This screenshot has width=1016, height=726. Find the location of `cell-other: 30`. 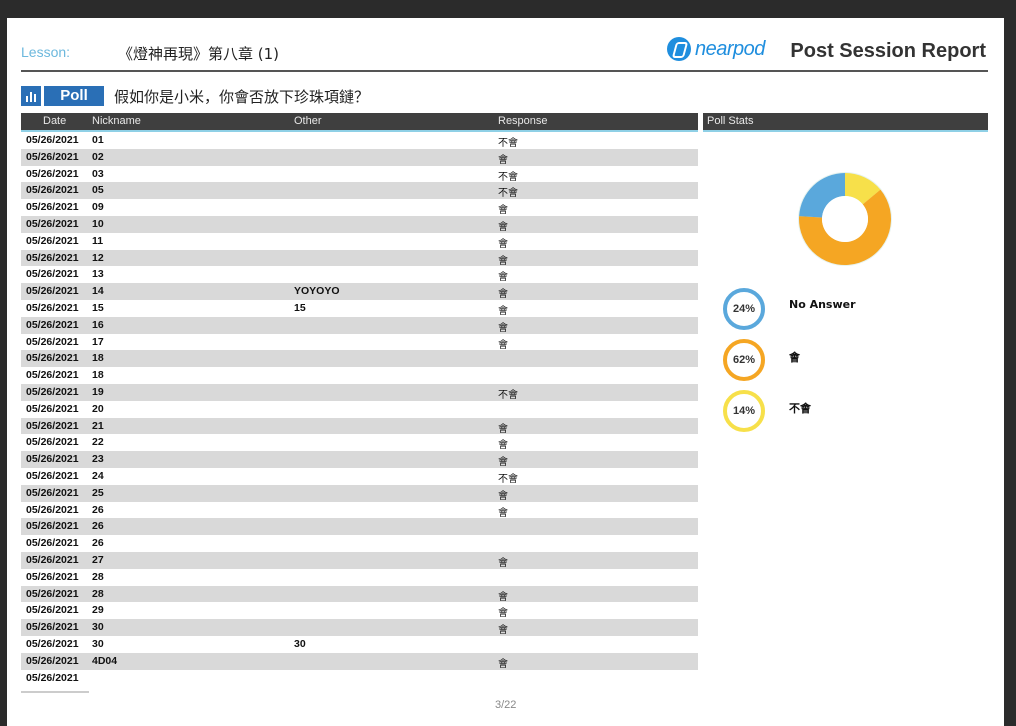

cell-other: 30 is located at coordinates (300, 643).